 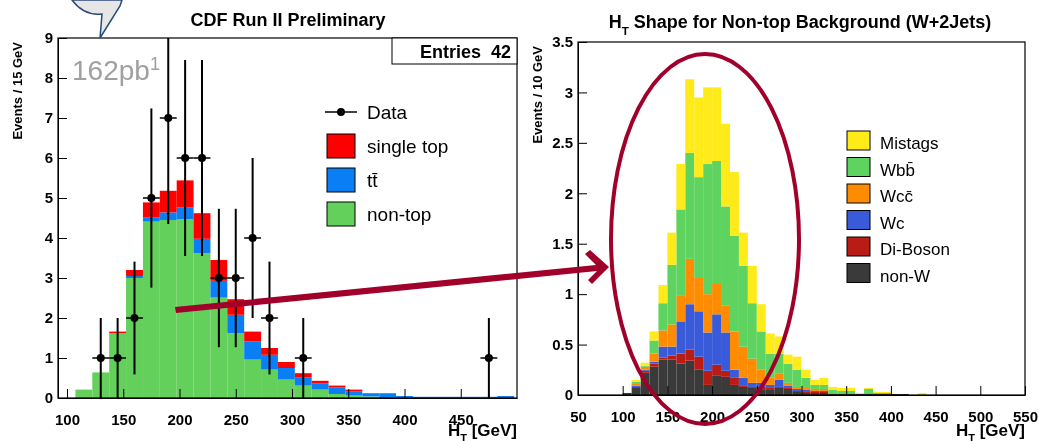 What do you see at coordinates (562, 344) in the screenshot?
I see `y-tick-label: 0.5` at bounding box center [562, 344].